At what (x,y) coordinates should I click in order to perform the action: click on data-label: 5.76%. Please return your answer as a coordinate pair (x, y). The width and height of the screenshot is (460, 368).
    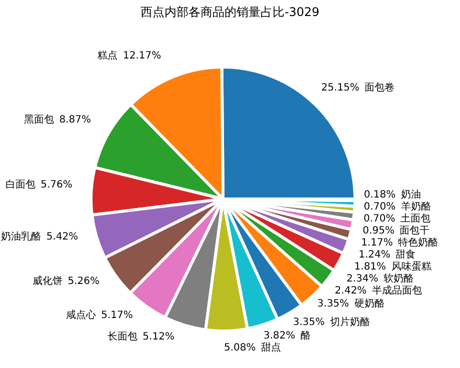
    Looking at the image, I should click on (56, 185).